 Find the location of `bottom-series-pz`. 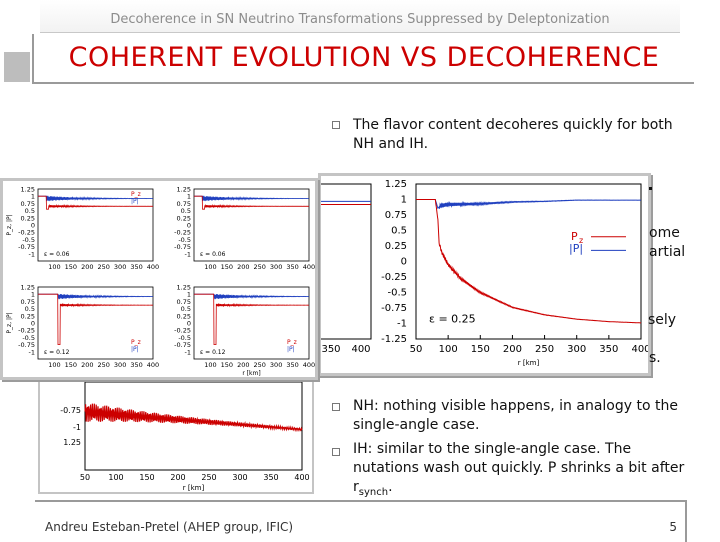

bottom-series-pz is located at coordinates (193, 418).